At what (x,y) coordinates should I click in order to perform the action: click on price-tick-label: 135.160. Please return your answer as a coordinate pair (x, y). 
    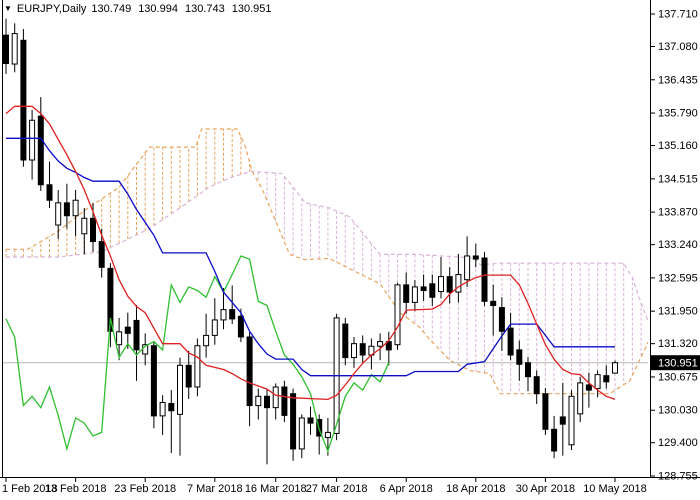
    Looking at the image, I should click on (678, 146).